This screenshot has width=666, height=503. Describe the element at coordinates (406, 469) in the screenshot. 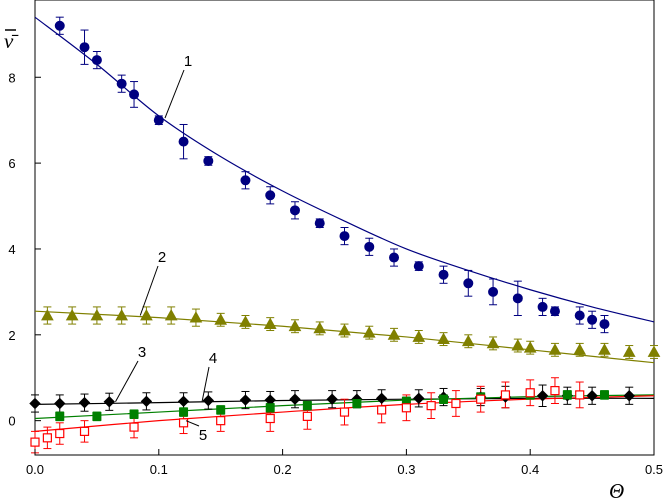

I see `x-tick-label: 0.3` at that location.